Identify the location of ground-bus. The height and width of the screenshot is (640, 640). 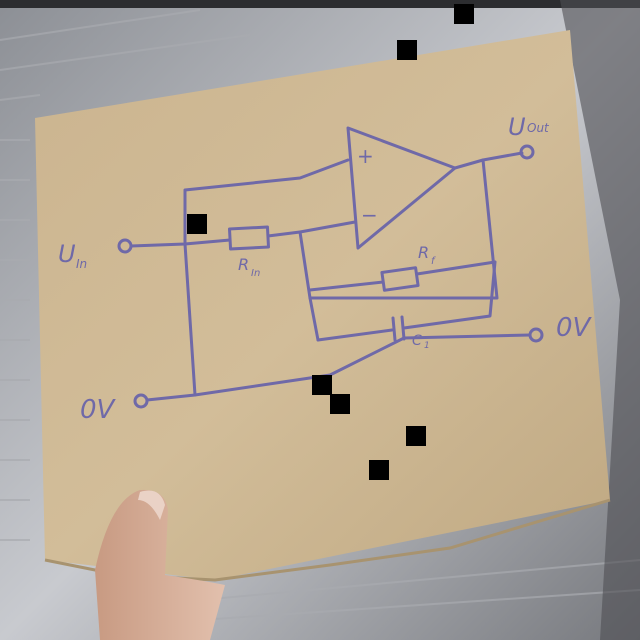
(275, 369).